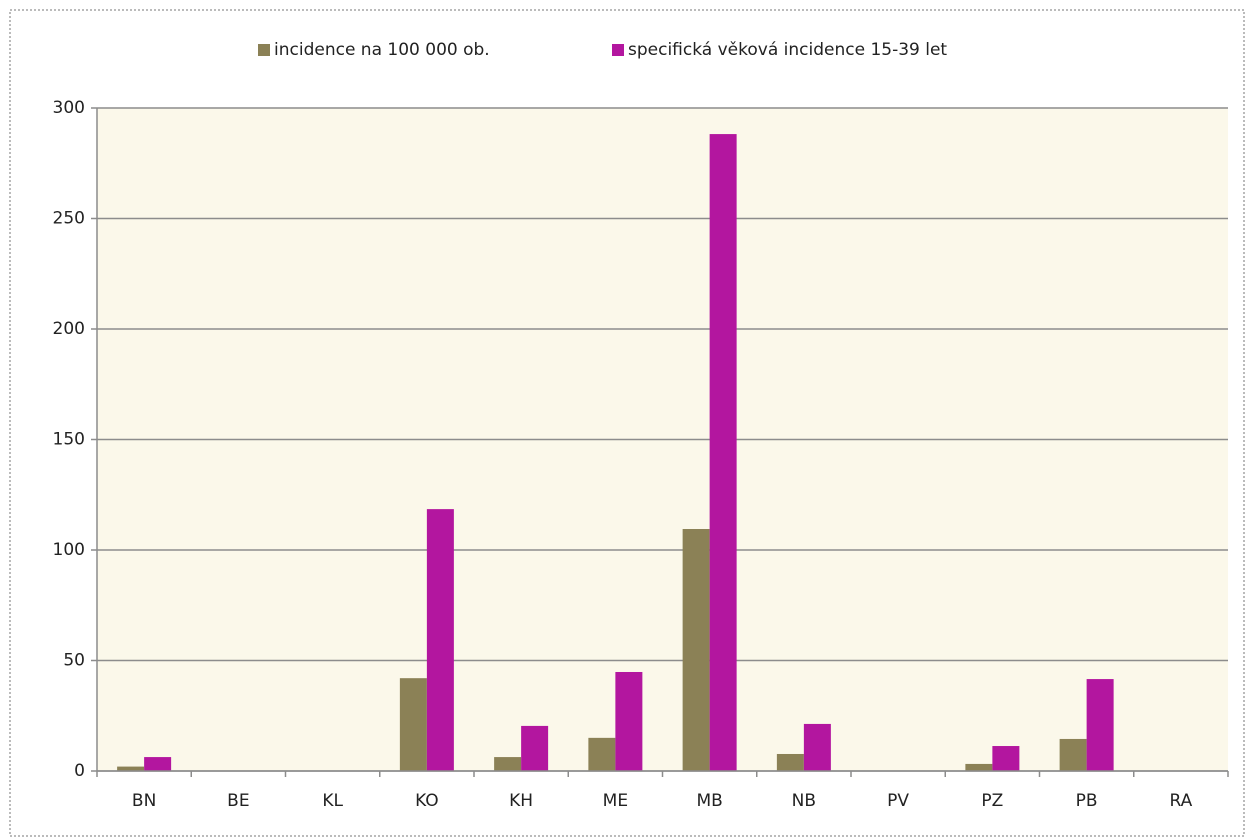 This screenshot has width=1250, height=837. Describe the element at coordinates (69, 440) in the screenshot. I see `y-tick-label: 150` at that location.